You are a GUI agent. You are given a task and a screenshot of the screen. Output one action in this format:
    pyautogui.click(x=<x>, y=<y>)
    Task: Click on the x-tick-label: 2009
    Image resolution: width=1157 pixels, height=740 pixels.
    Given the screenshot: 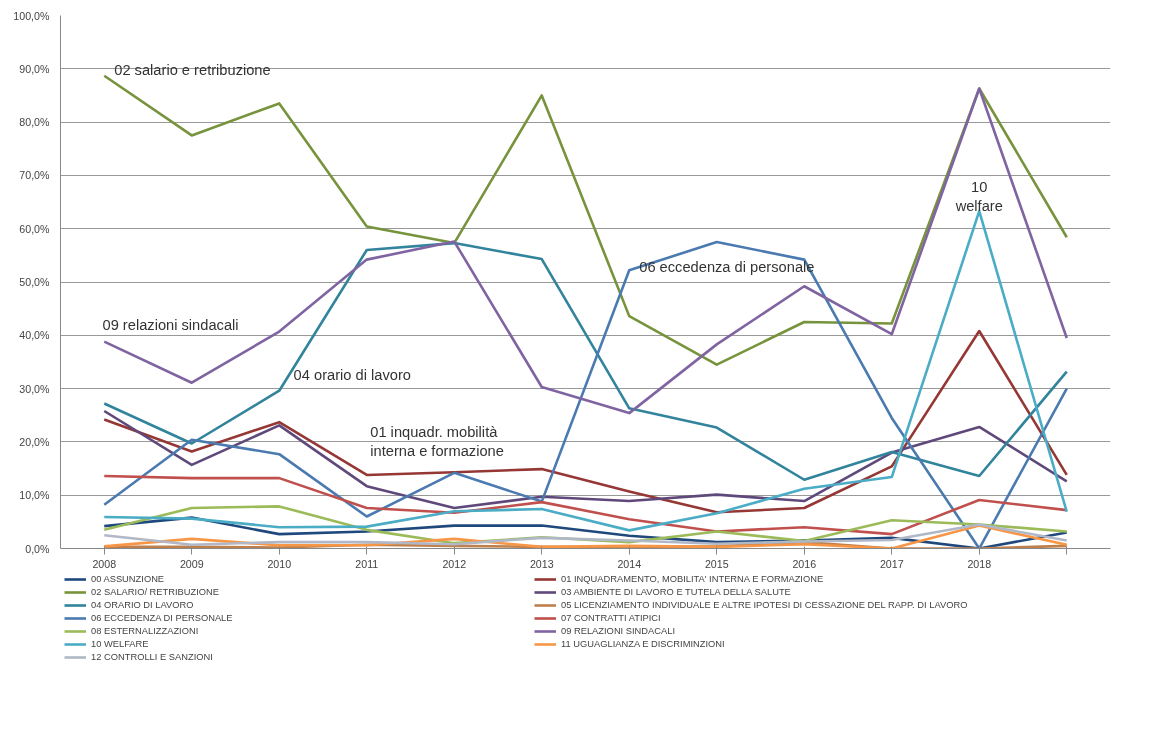 What is the action you would take?
    pyautogui.click(x=191, y=563)
    